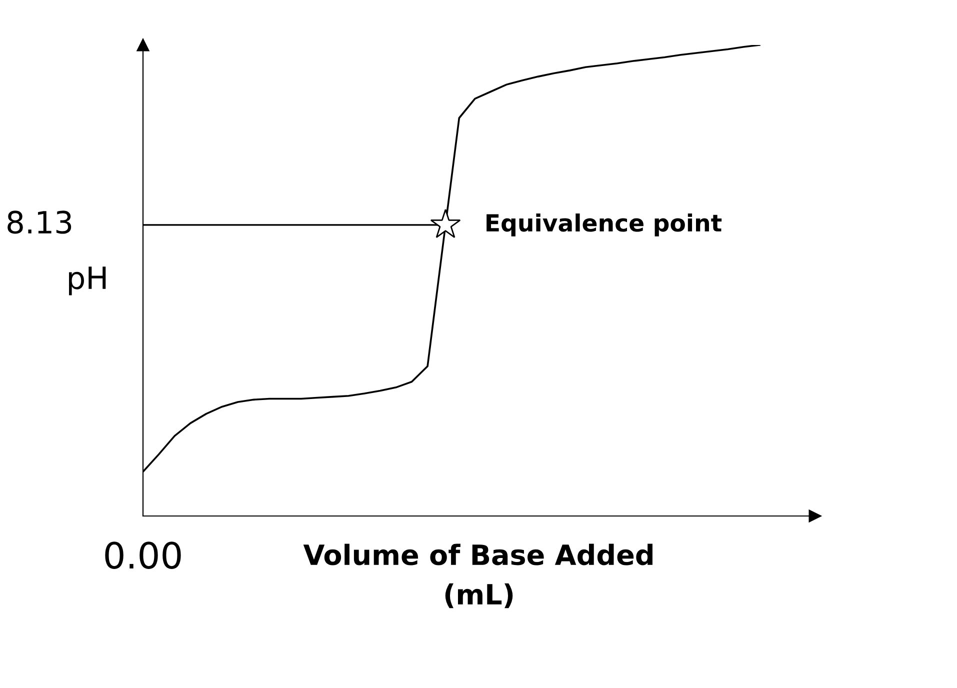 The image size is (957, 688). I want to click on text: 8.13, so click(40, 222).